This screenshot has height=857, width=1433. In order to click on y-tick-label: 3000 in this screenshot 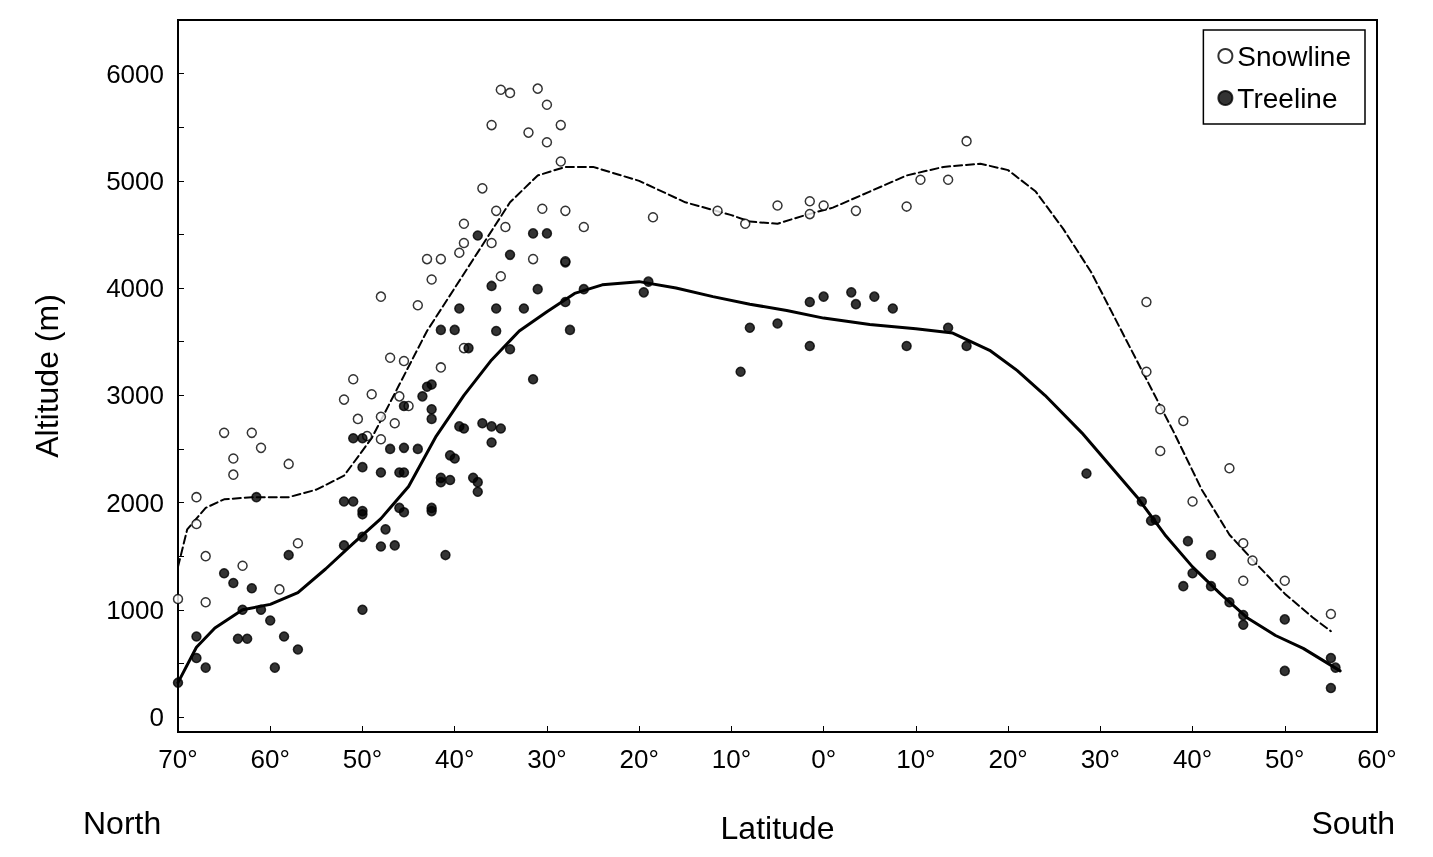, I will do `click(135, 395)`.